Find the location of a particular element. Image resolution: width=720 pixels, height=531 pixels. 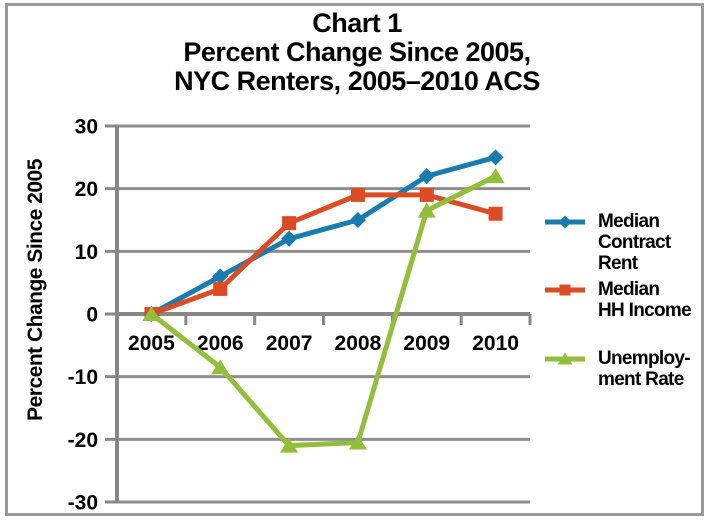

line-triangle-marker-icon is located at coordinates (565, 358).